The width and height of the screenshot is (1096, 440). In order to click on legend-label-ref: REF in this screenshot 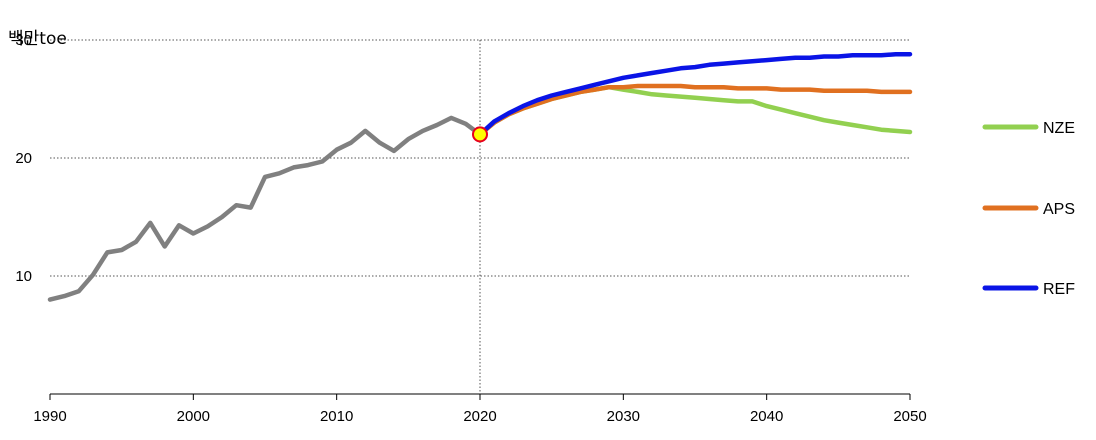, I will do `click(1059, 289)`.